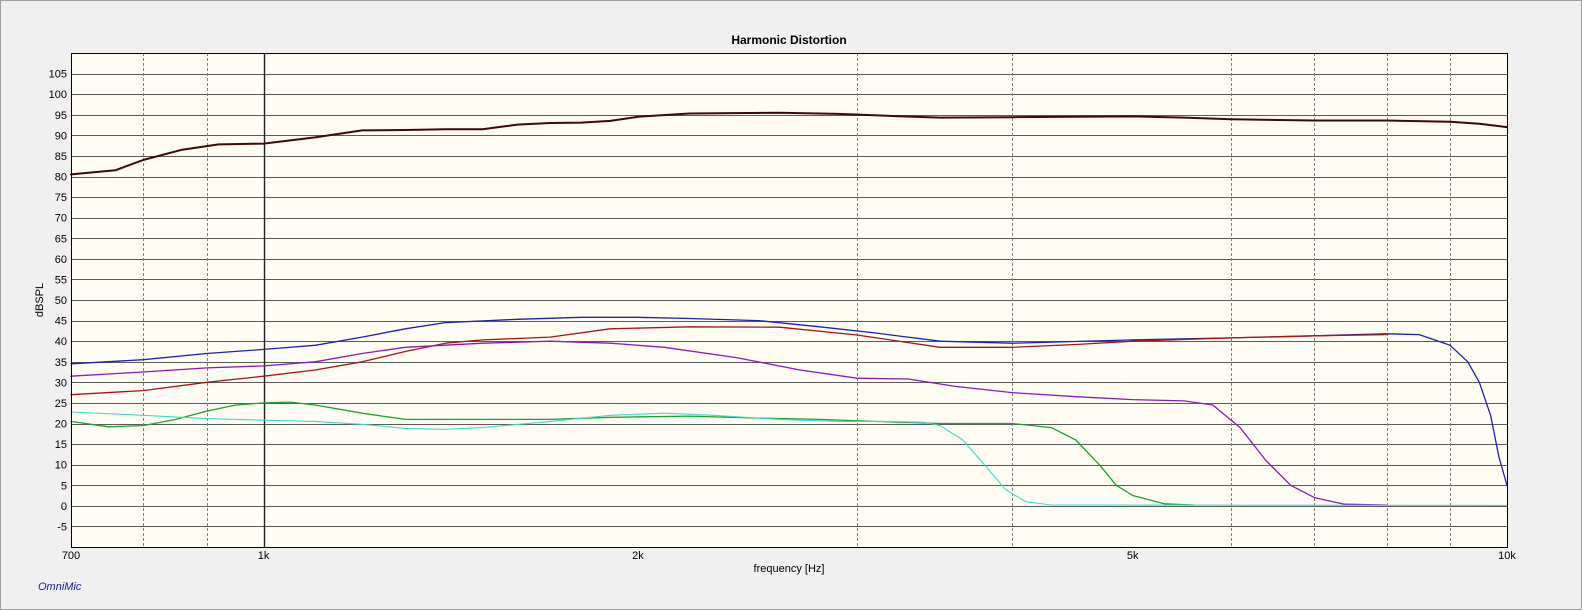 The height and width of the screenshot is (610, 1582). I want to click on y-tick-label: 20, so click(61, 425).